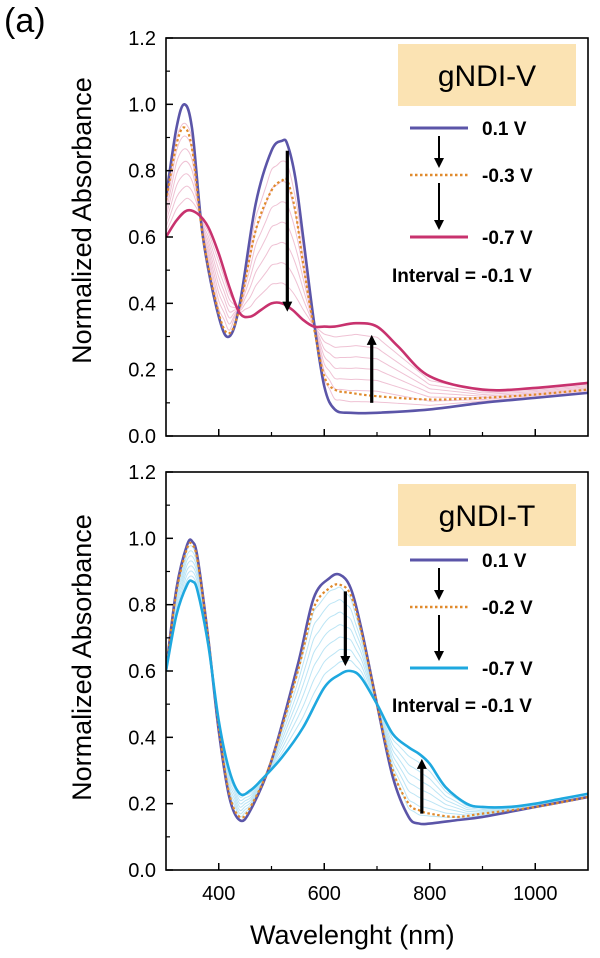  I want to click on x-tick-label: 1000, so click(535, 894).